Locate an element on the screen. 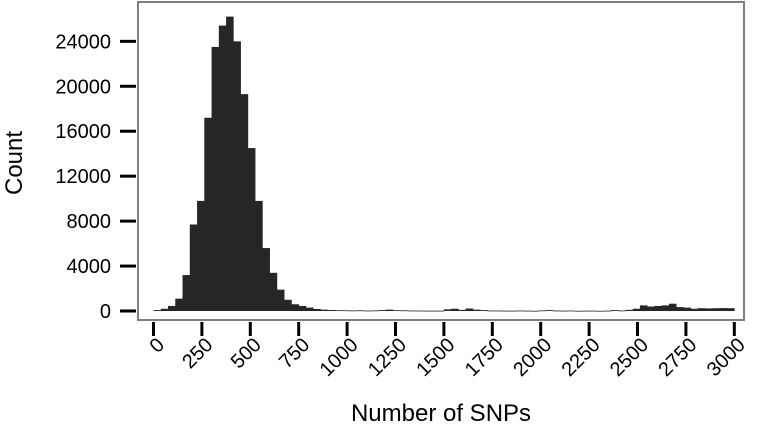 This screenshot has width=760, height=428. x-tick-label: 2750 is located at coordinates (677, 357).